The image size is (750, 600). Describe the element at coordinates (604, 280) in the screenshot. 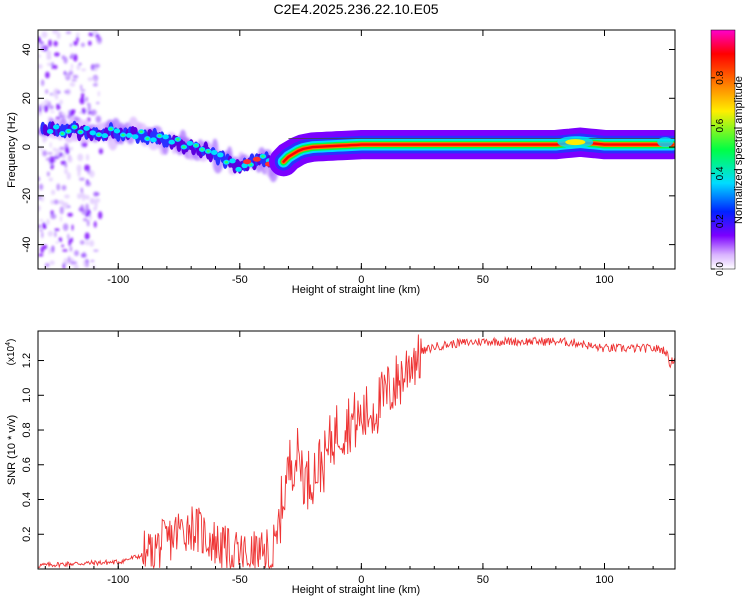

I see `x-tick-label: 100` at that location.